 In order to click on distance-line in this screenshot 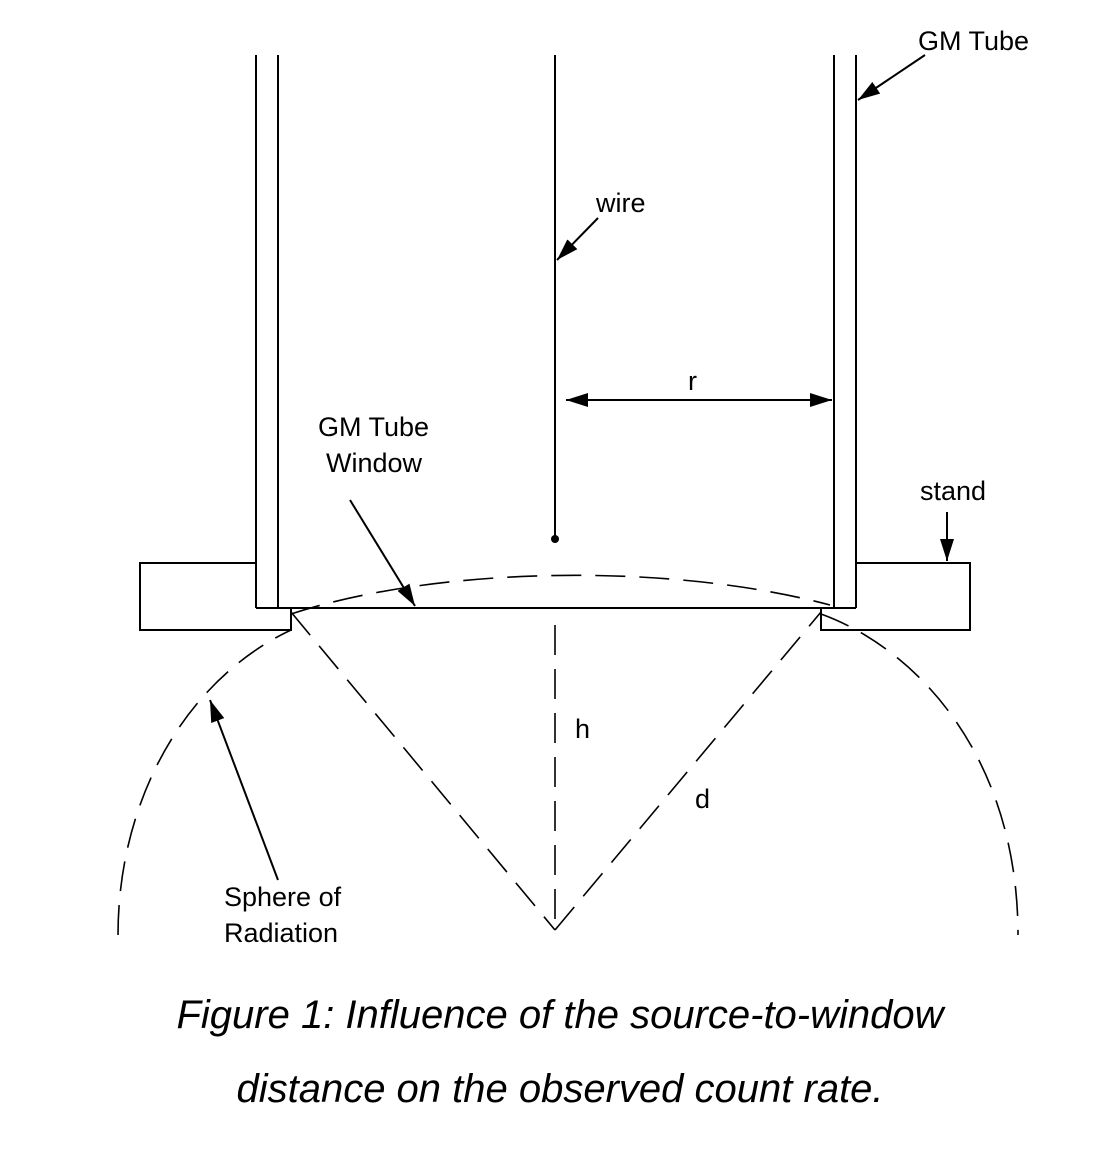, I will do `click(688, 771)`.